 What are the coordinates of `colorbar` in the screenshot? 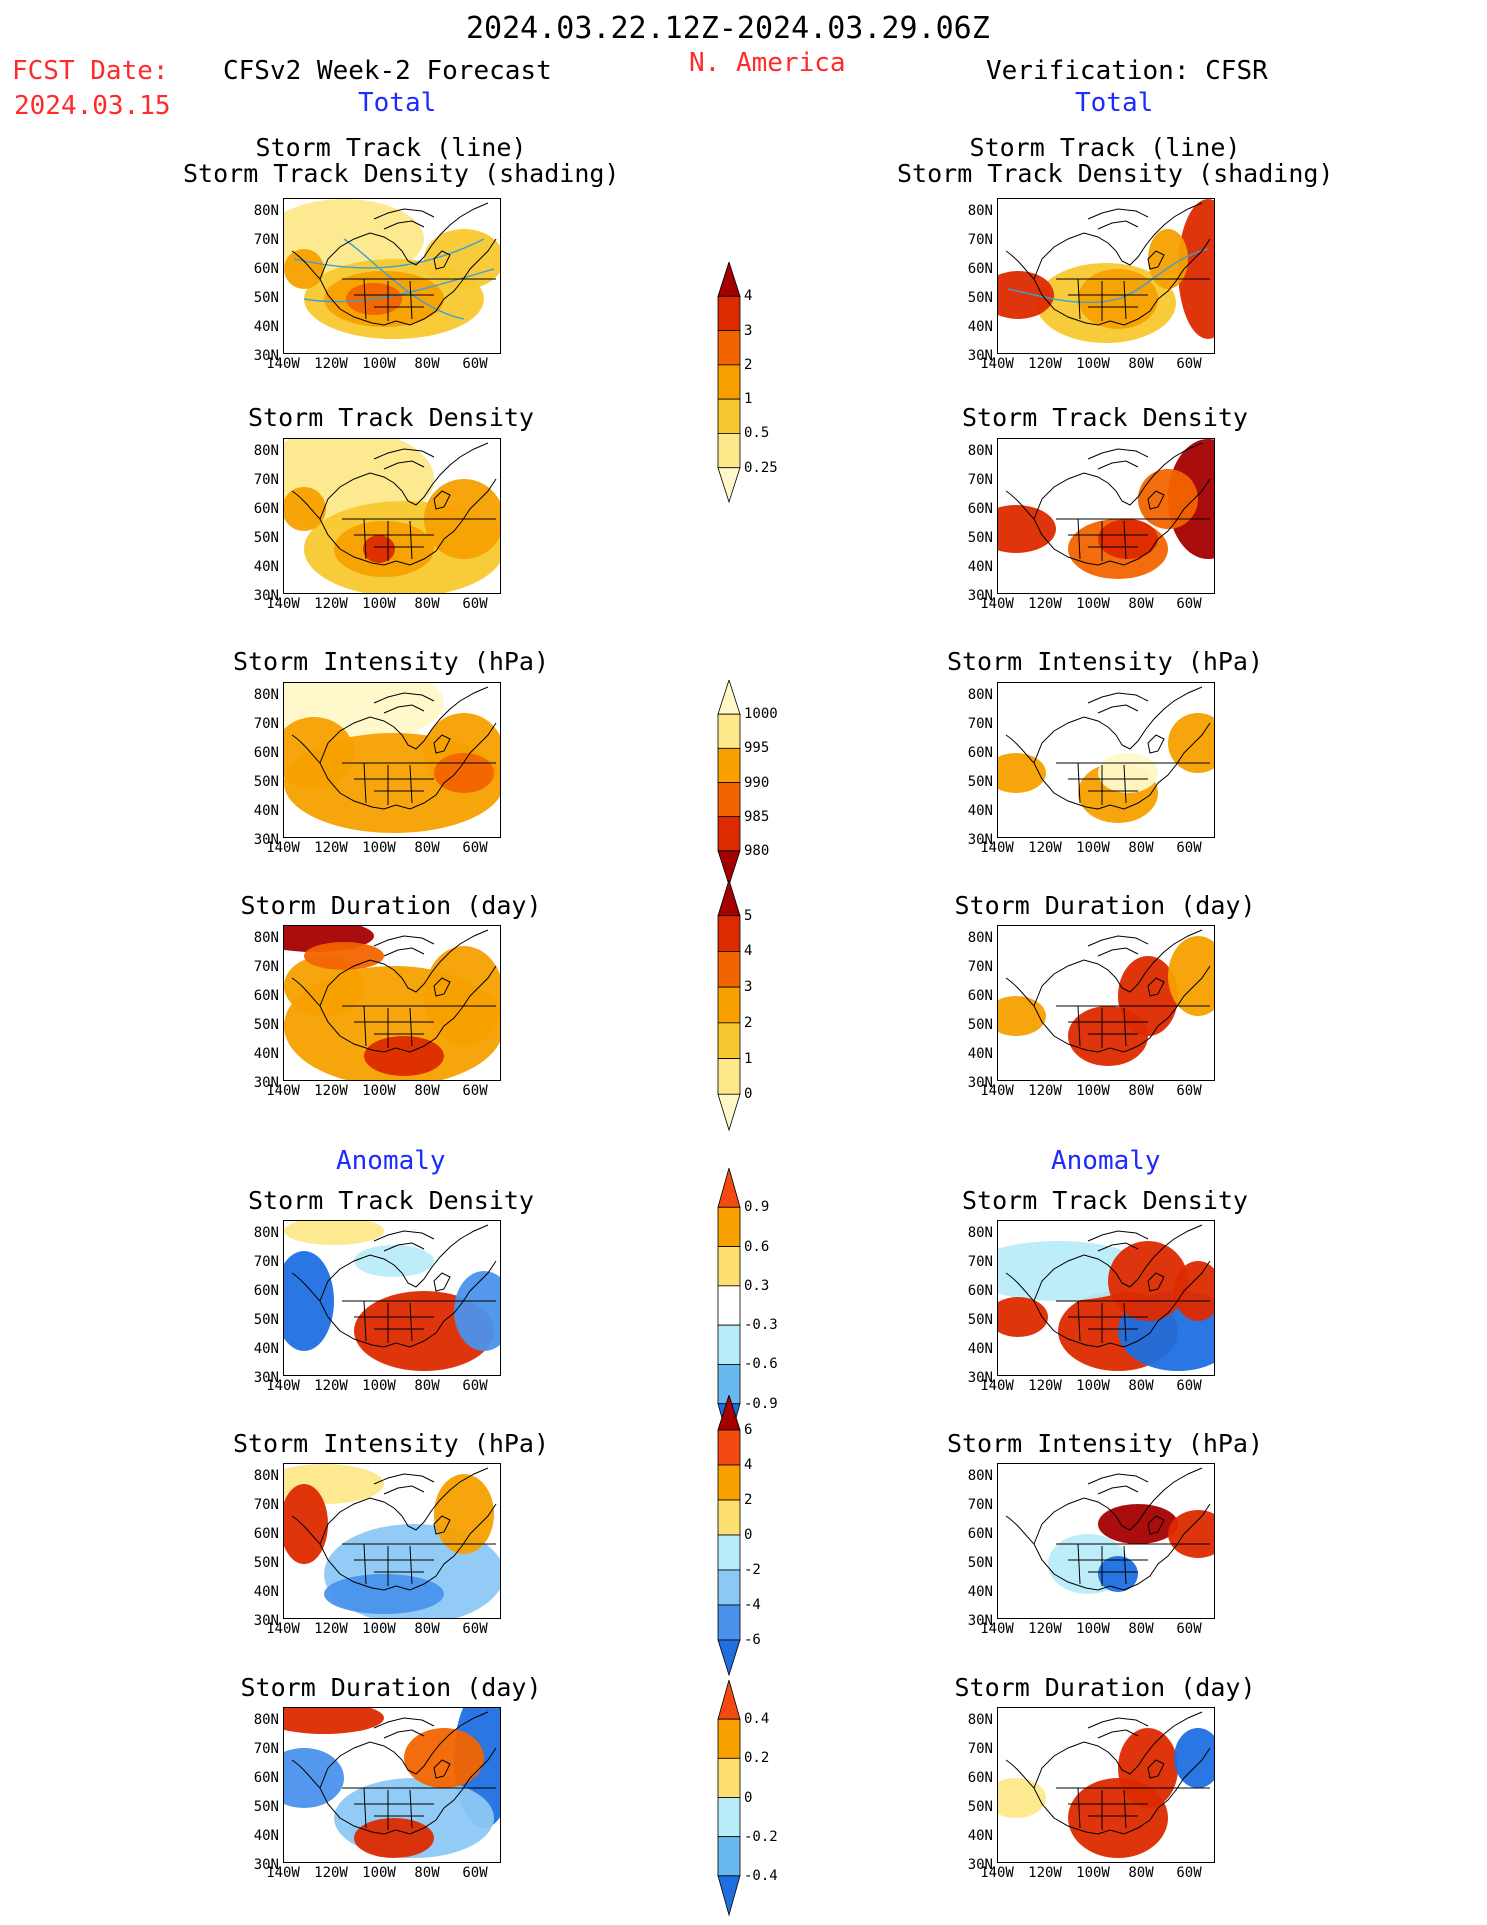 It's located at (729, 1536).